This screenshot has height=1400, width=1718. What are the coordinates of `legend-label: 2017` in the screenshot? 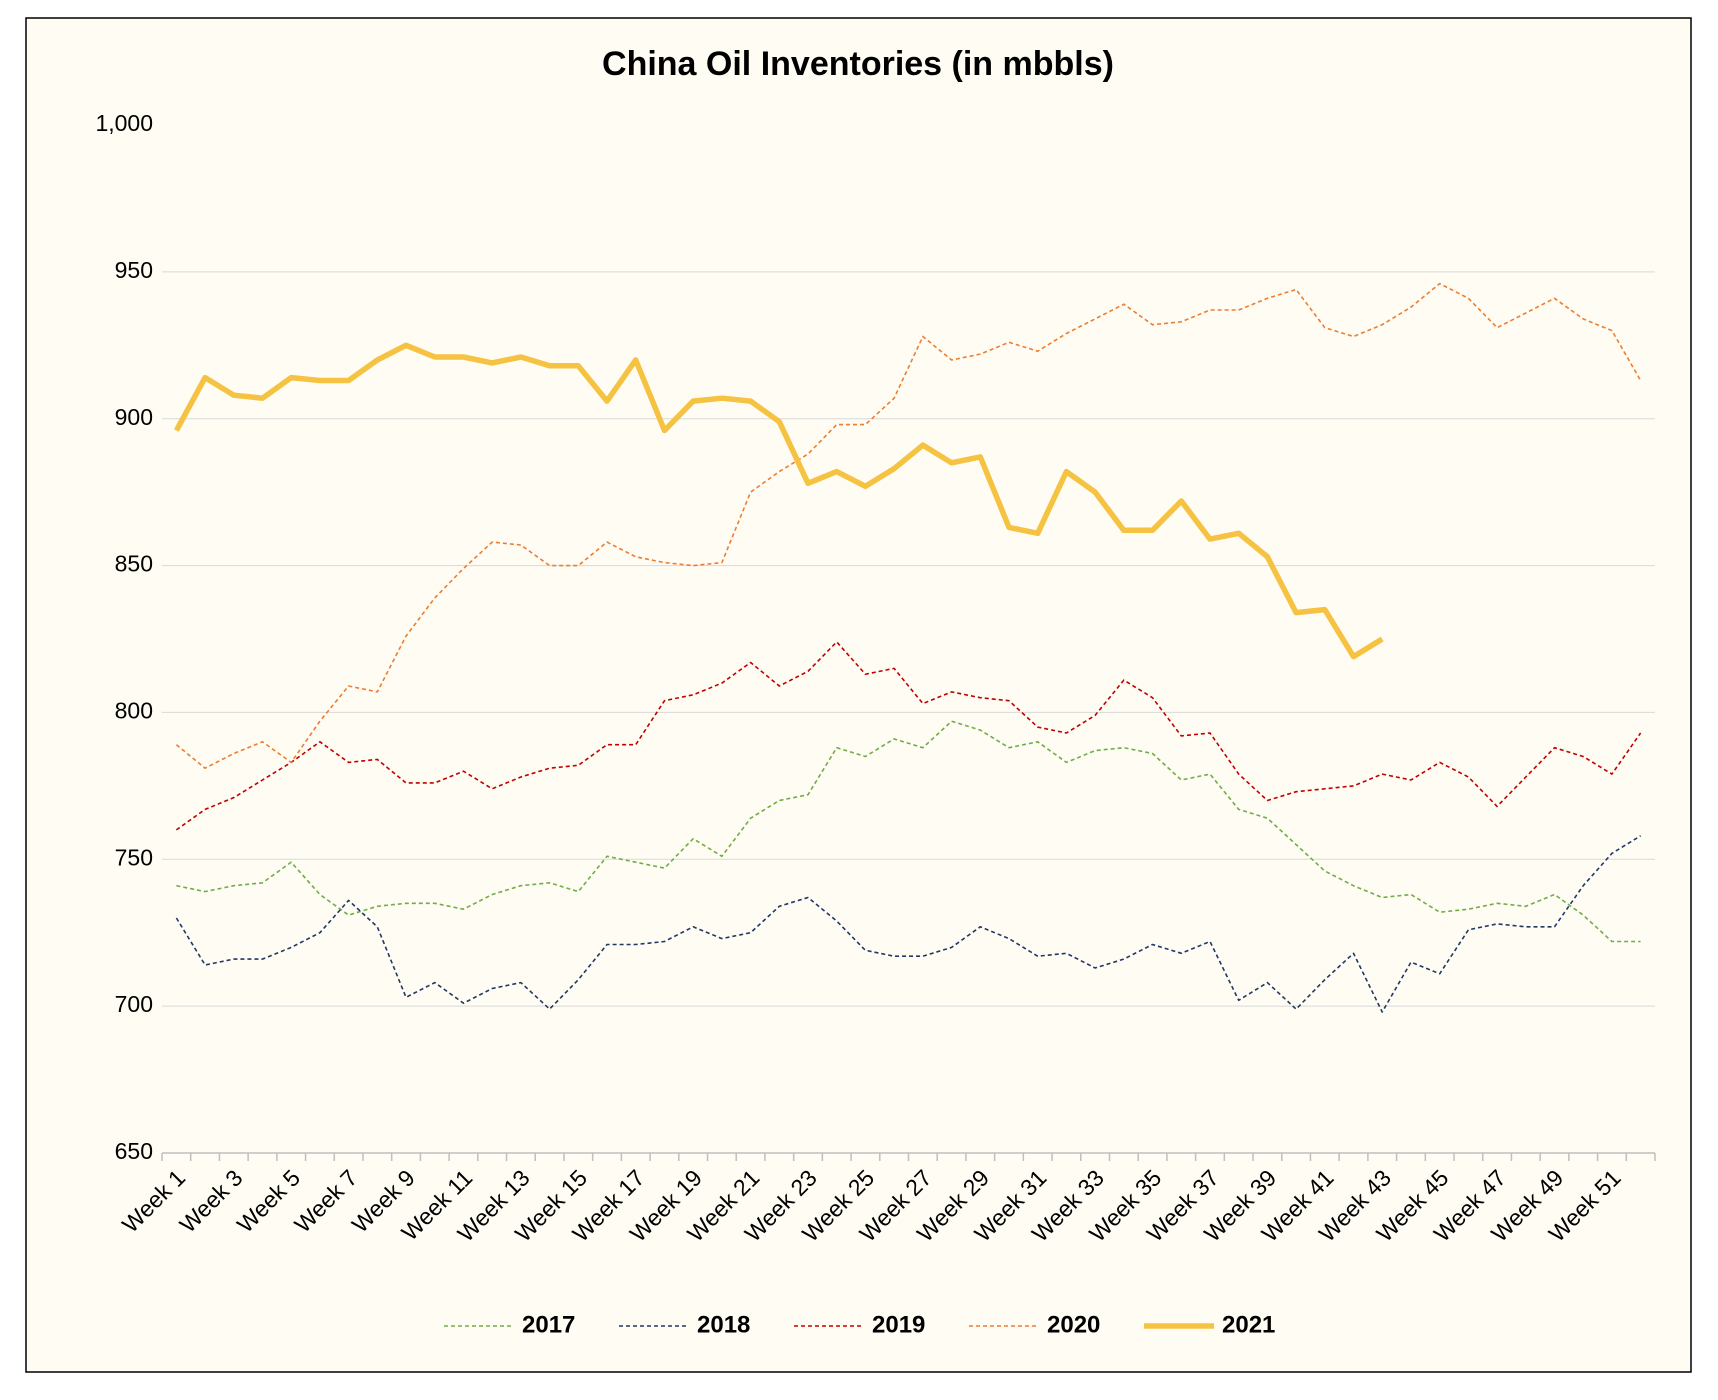 It's located at (548, 1324).